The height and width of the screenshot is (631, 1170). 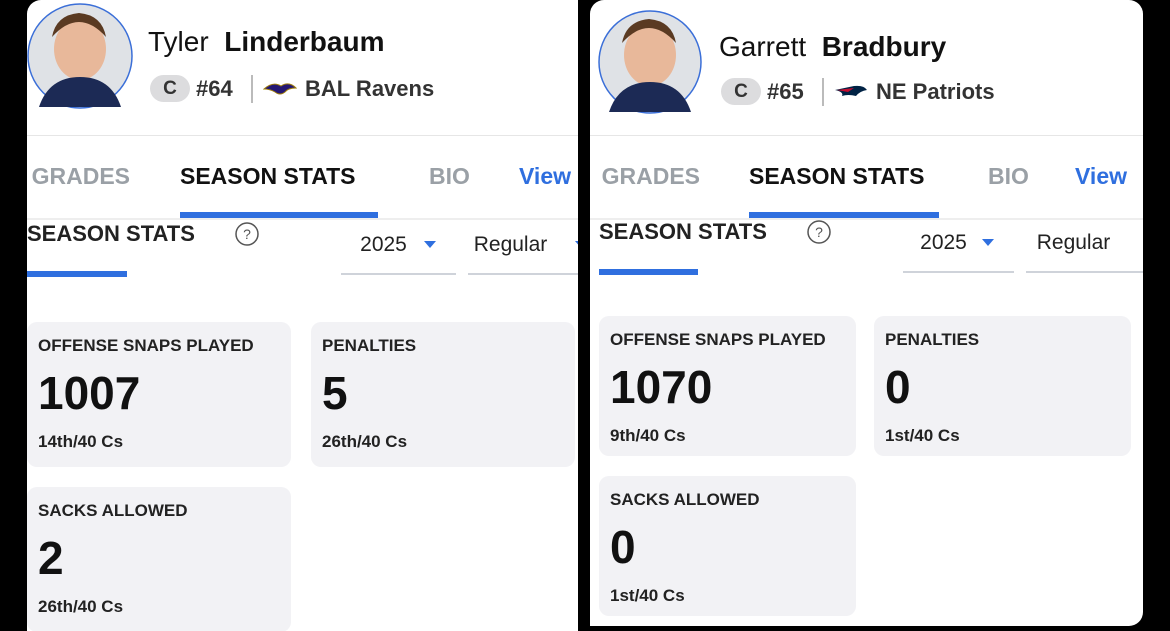 I want to click on player-name: Garrett Bradbury, so click(x=832, y=47).